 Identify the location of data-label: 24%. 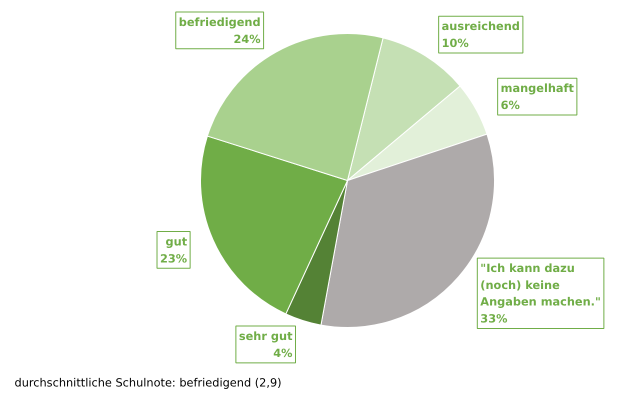
(247, 39).